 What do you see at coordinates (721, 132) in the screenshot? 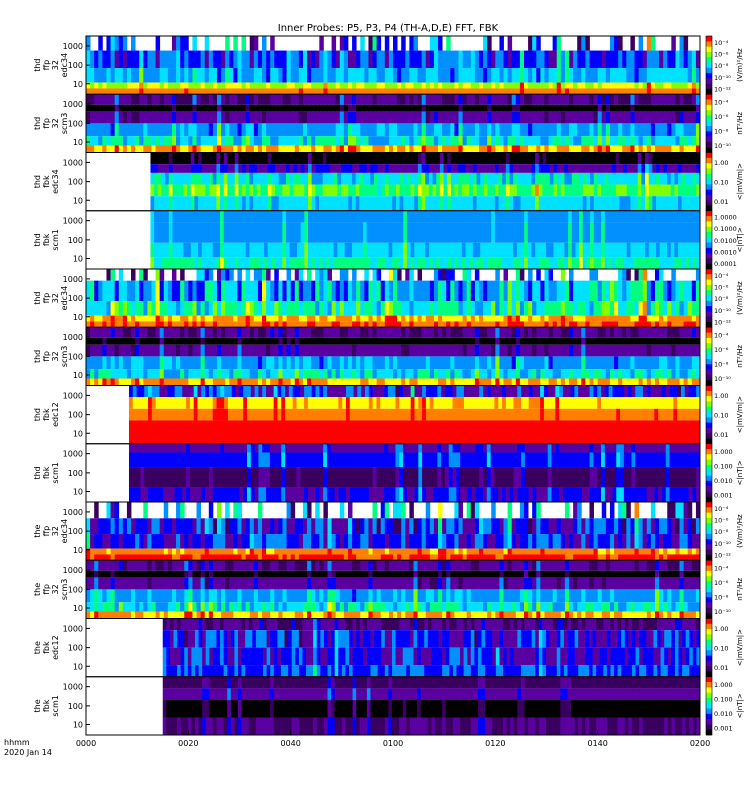
I see `colorbar-tick-label: 10⁻⁸` at bounding box center [721, 132].